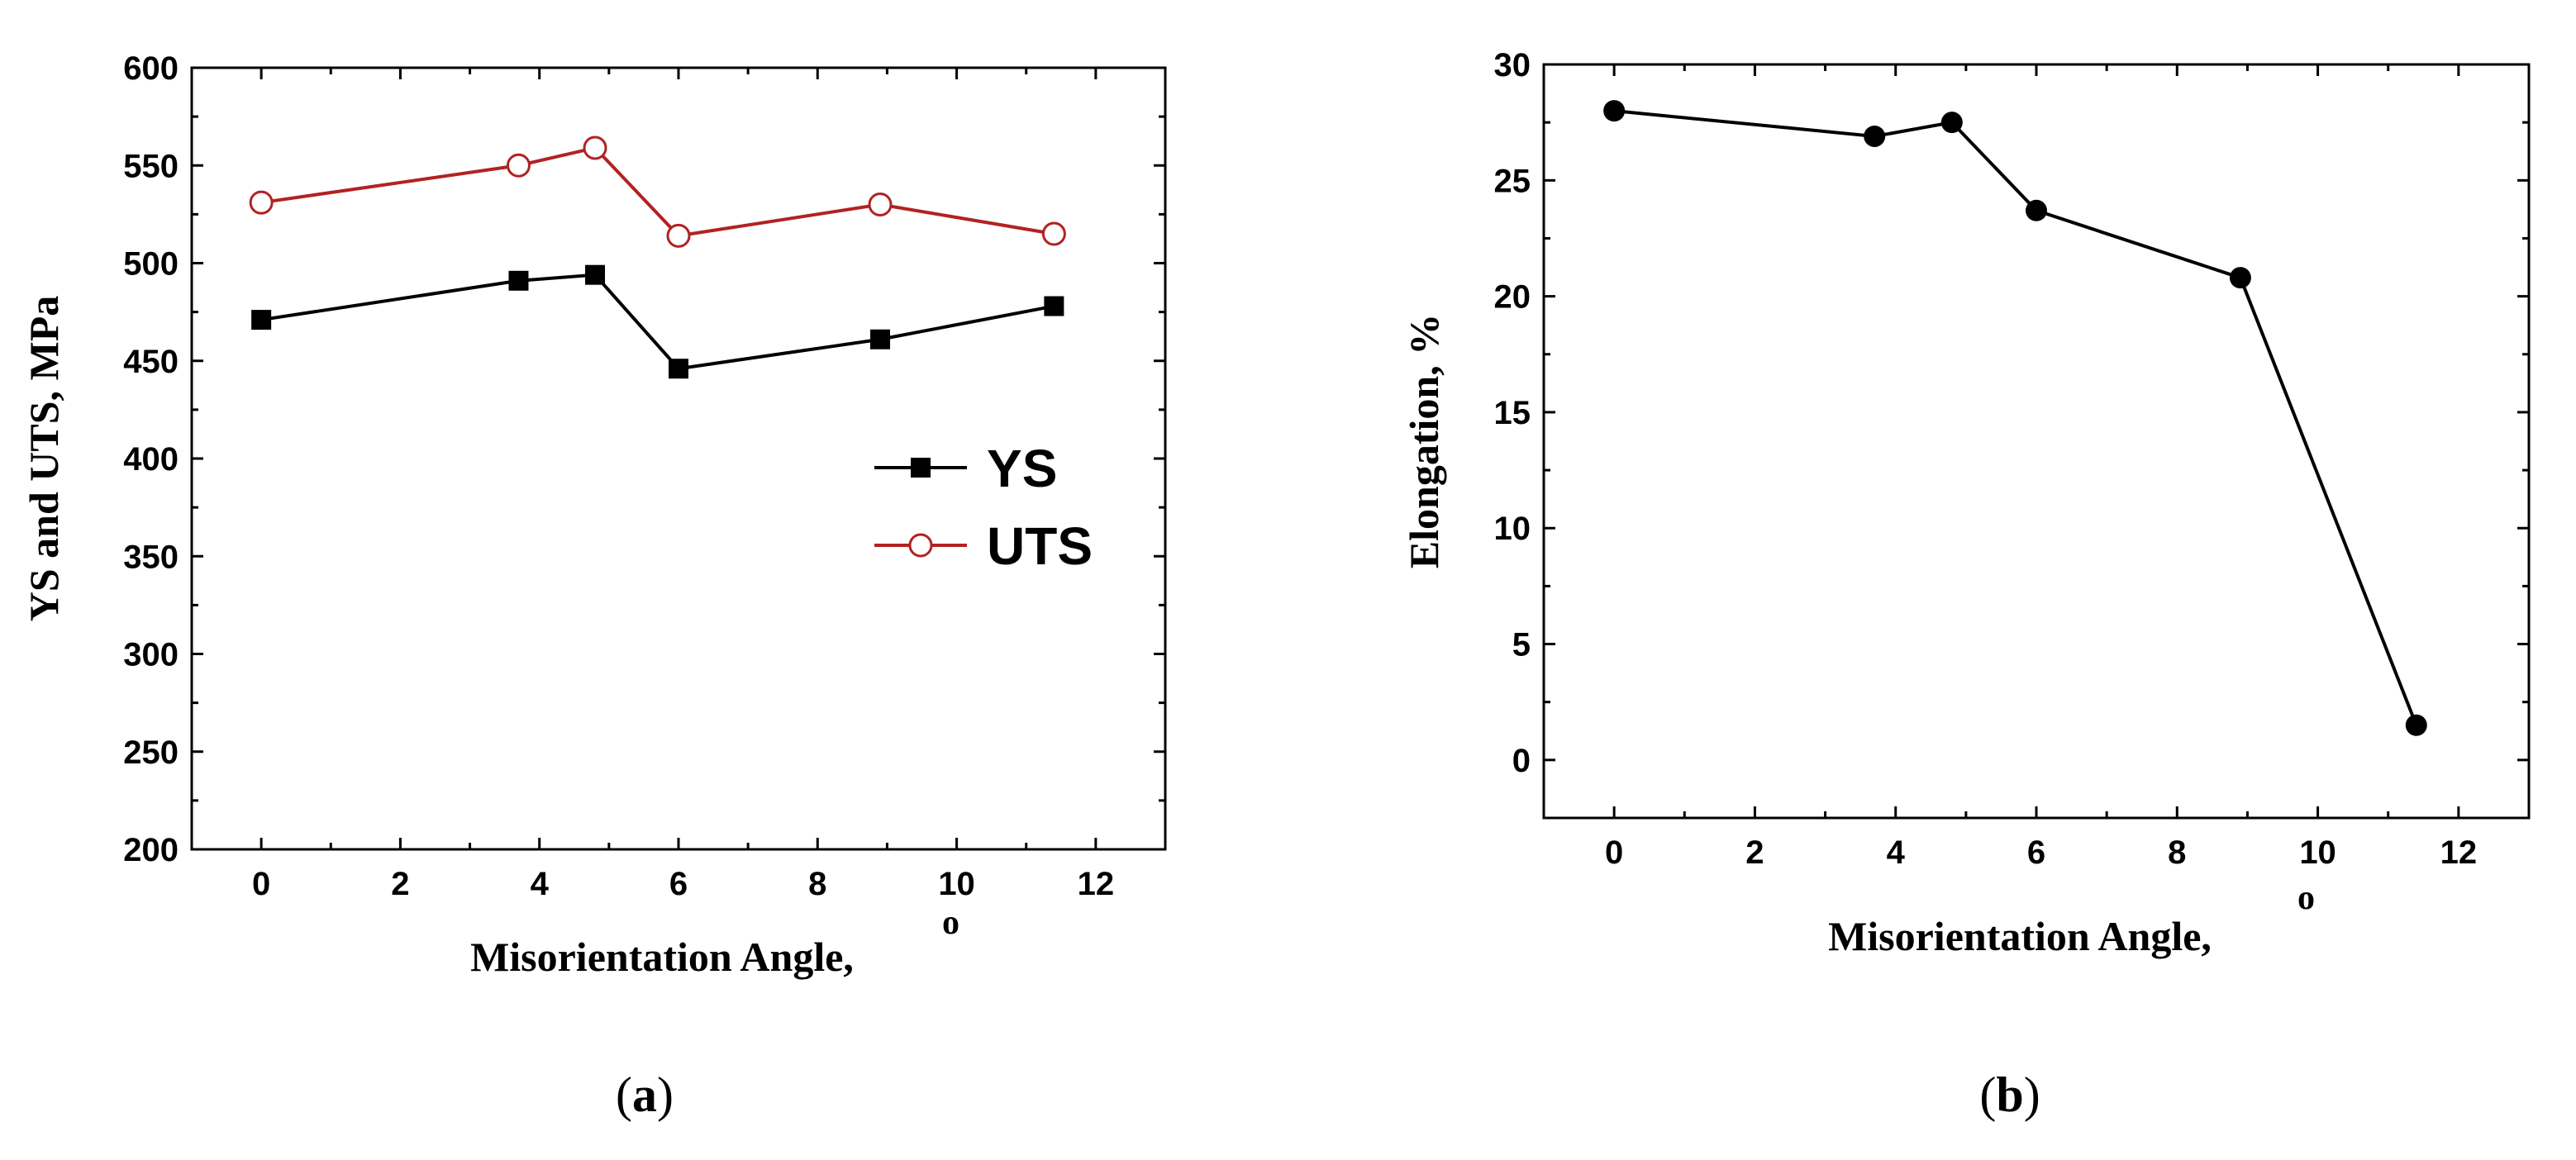  Describe the element at coordinates (658, 191) in the screenshot. I see `series-line-uts` at that location.